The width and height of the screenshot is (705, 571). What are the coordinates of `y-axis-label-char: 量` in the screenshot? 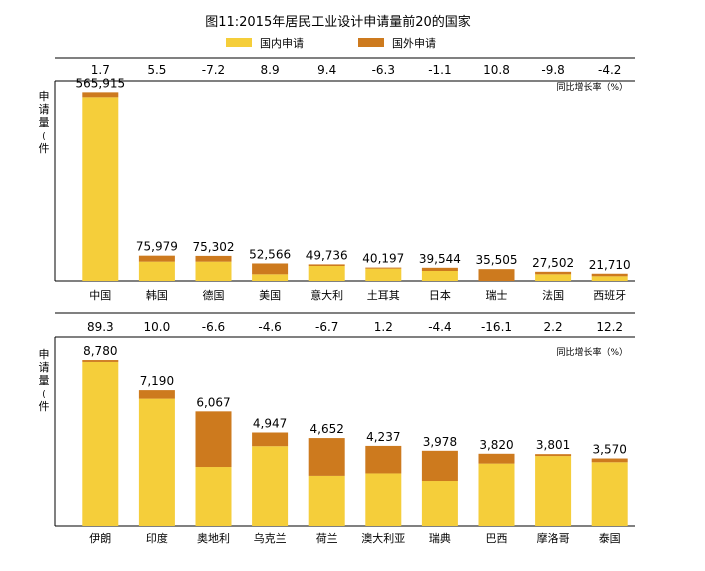 It's located at (44, 122).